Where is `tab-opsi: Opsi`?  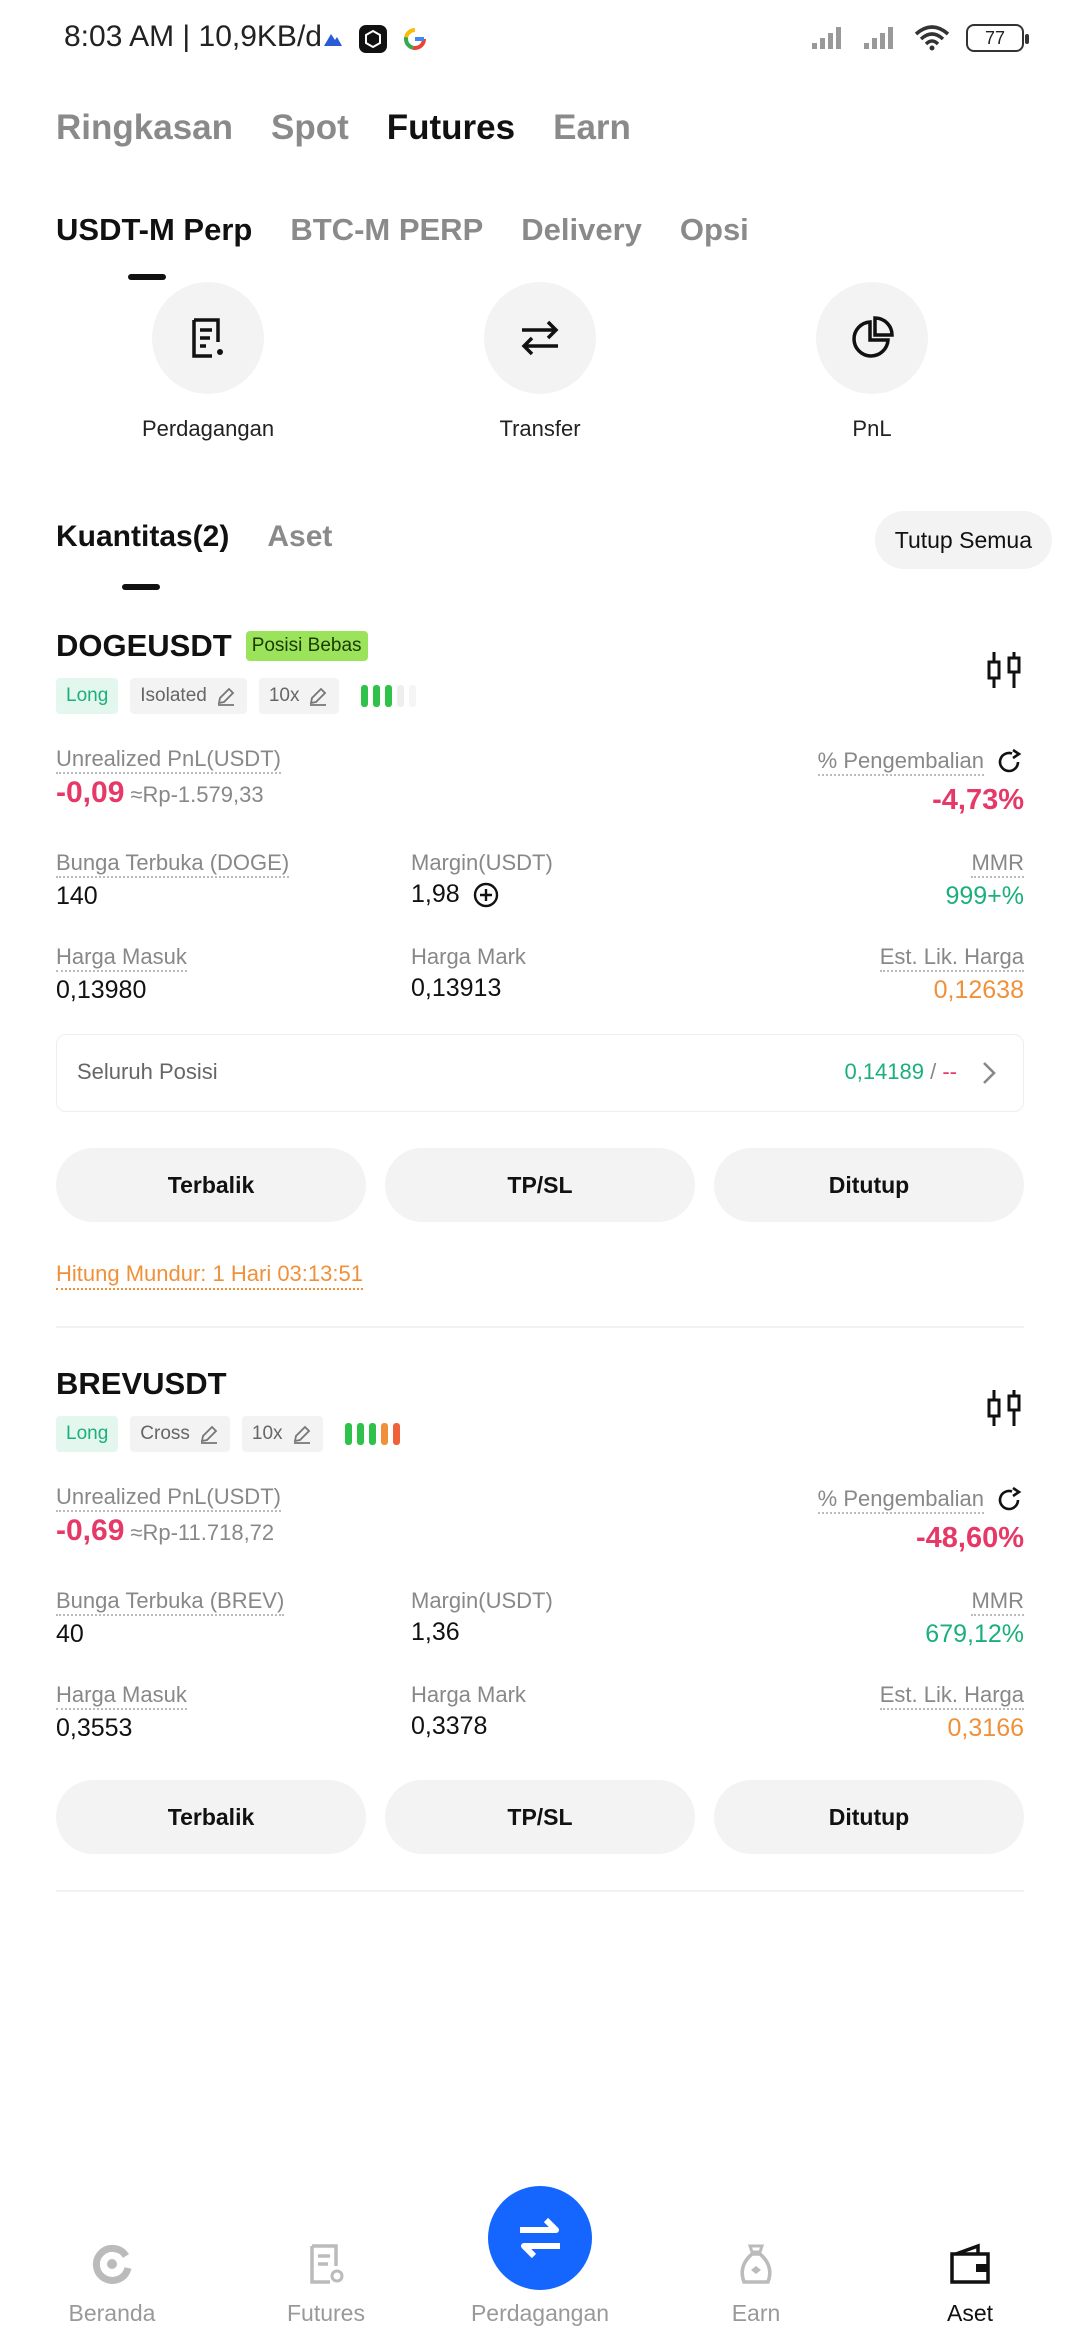 tab-opsi: Opsi is located at coordinates (714, 229).